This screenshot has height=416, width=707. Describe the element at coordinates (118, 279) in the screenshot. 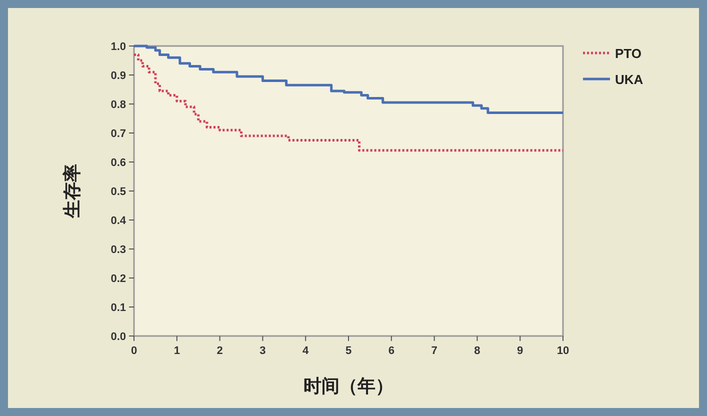

I see `y-tick-label: 0.2` at that location.